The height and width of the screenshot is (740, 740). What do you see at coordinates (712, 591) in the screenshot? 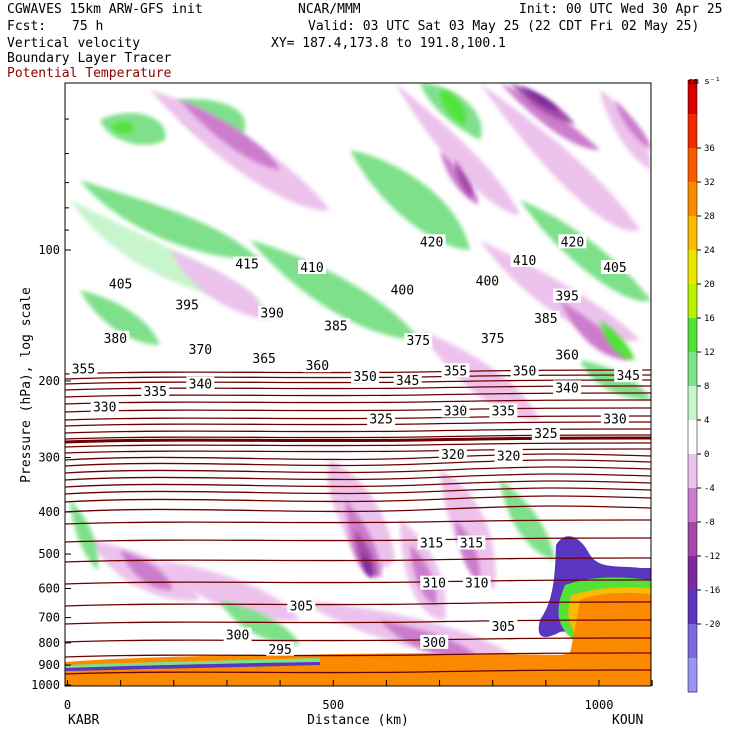
I see `colorbar-label: -16` at bounding box center [712, 591].